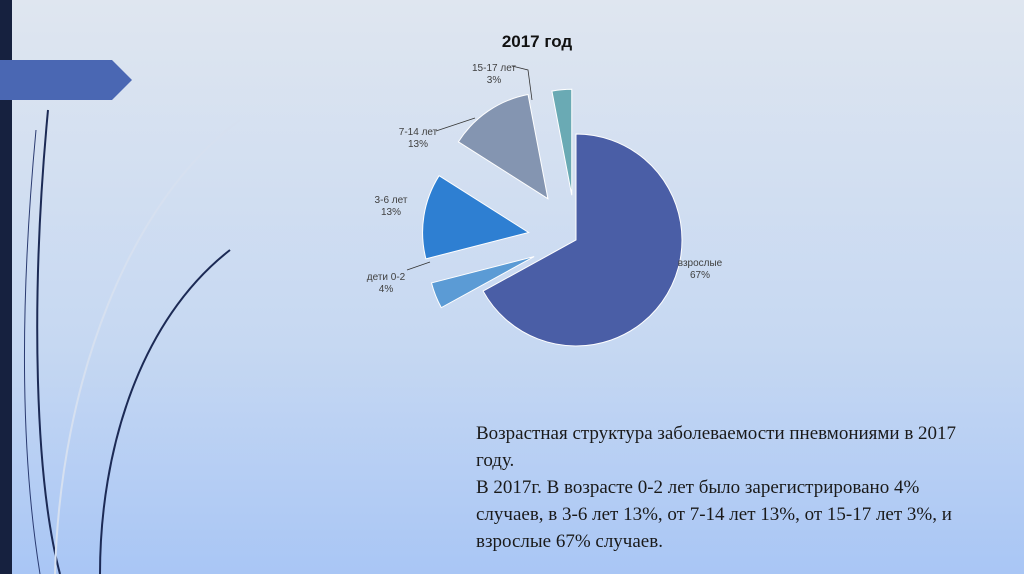  I want to click on slice-value-label: 3%, so click(494, 80).